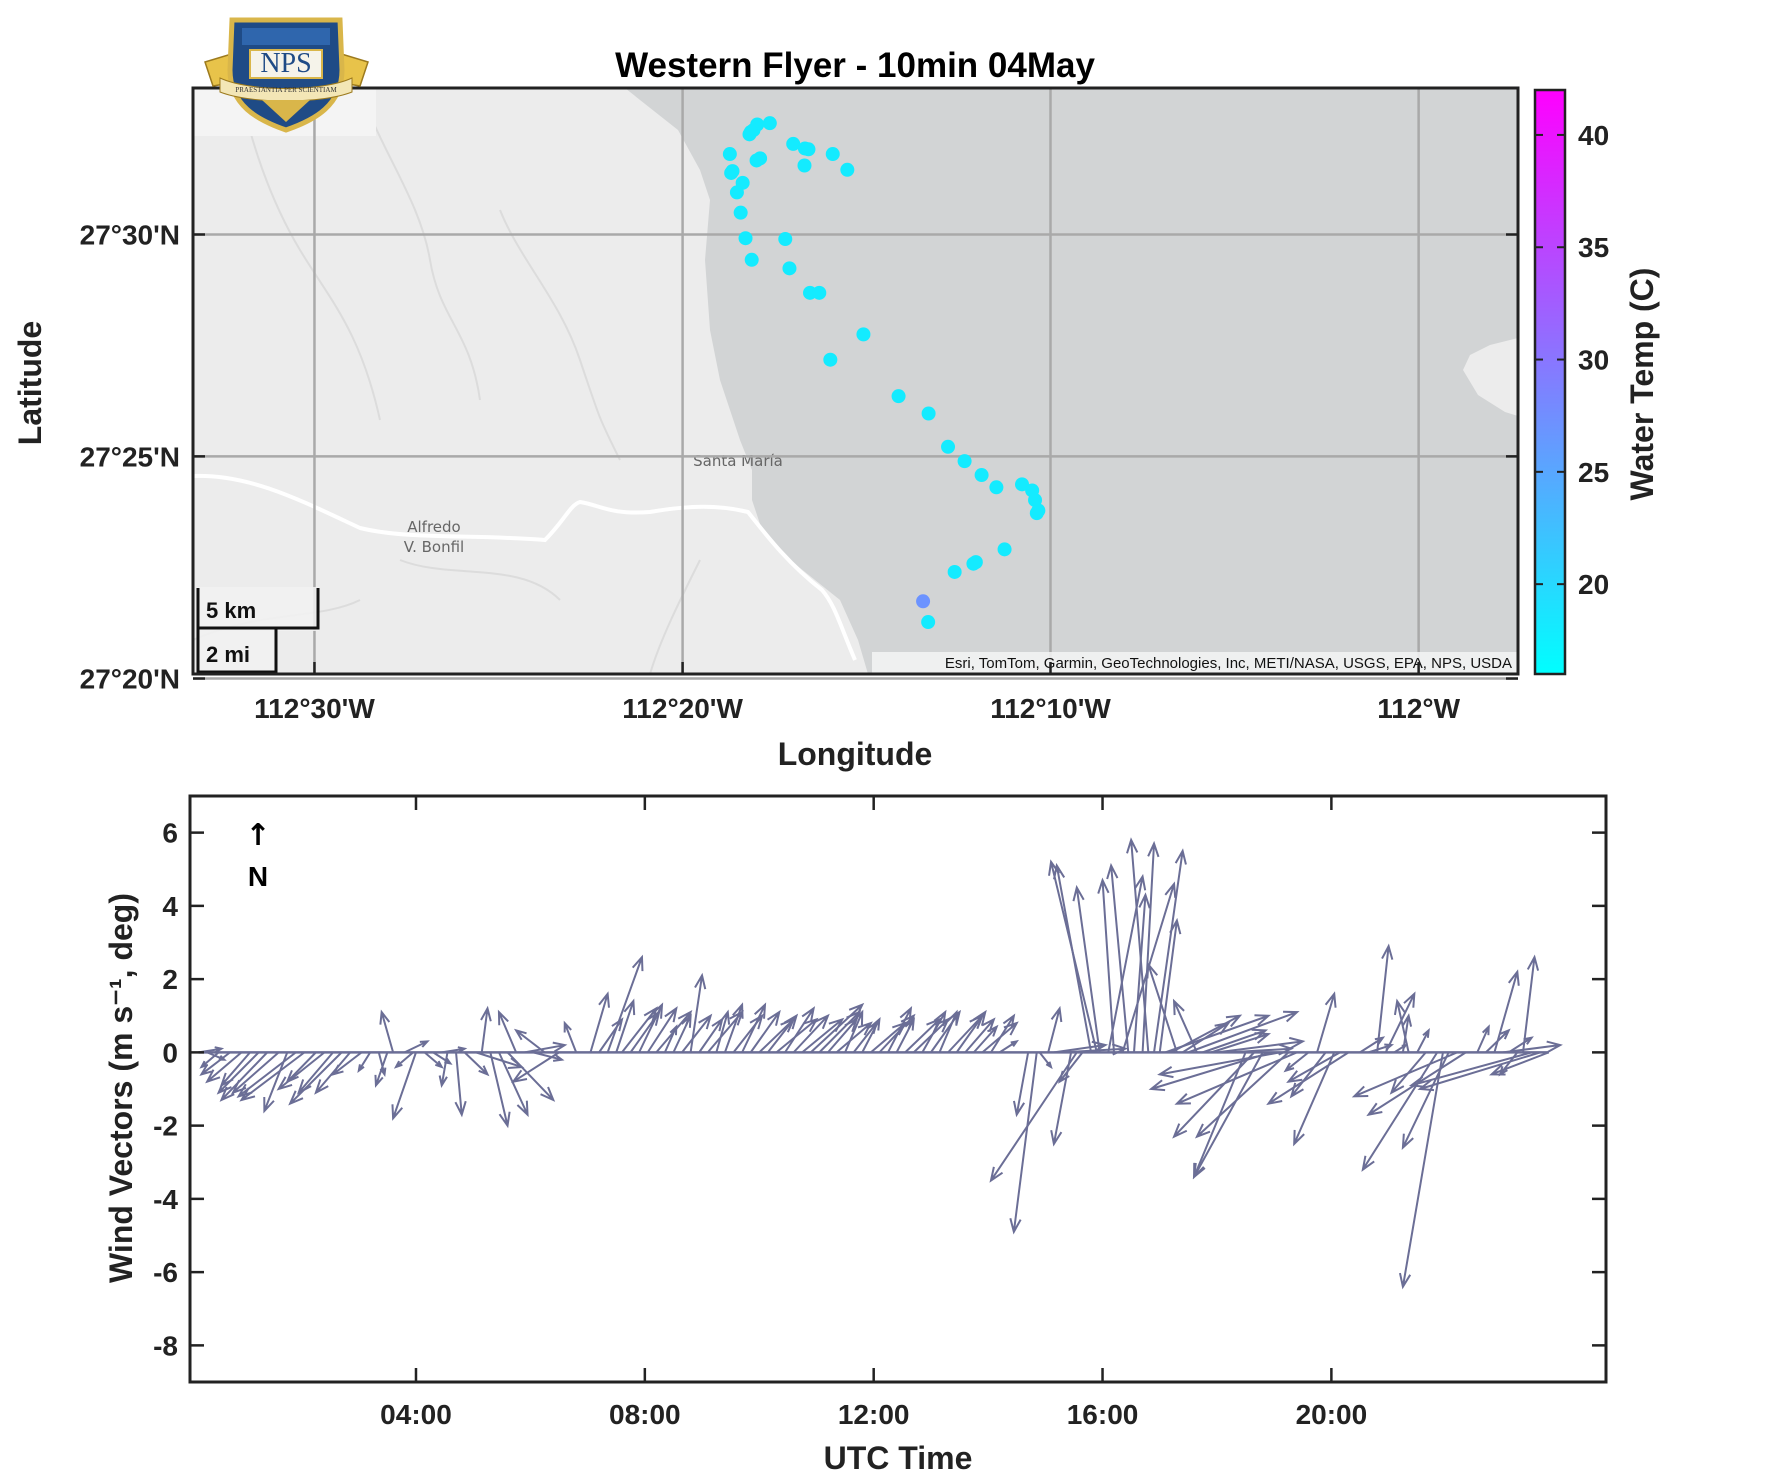 This screenshot has height=1476, width=1772. Describe the element at coordinates (130, 235) in the screenshot. I see `map-y-tick-label: 27°30'N` at that location.